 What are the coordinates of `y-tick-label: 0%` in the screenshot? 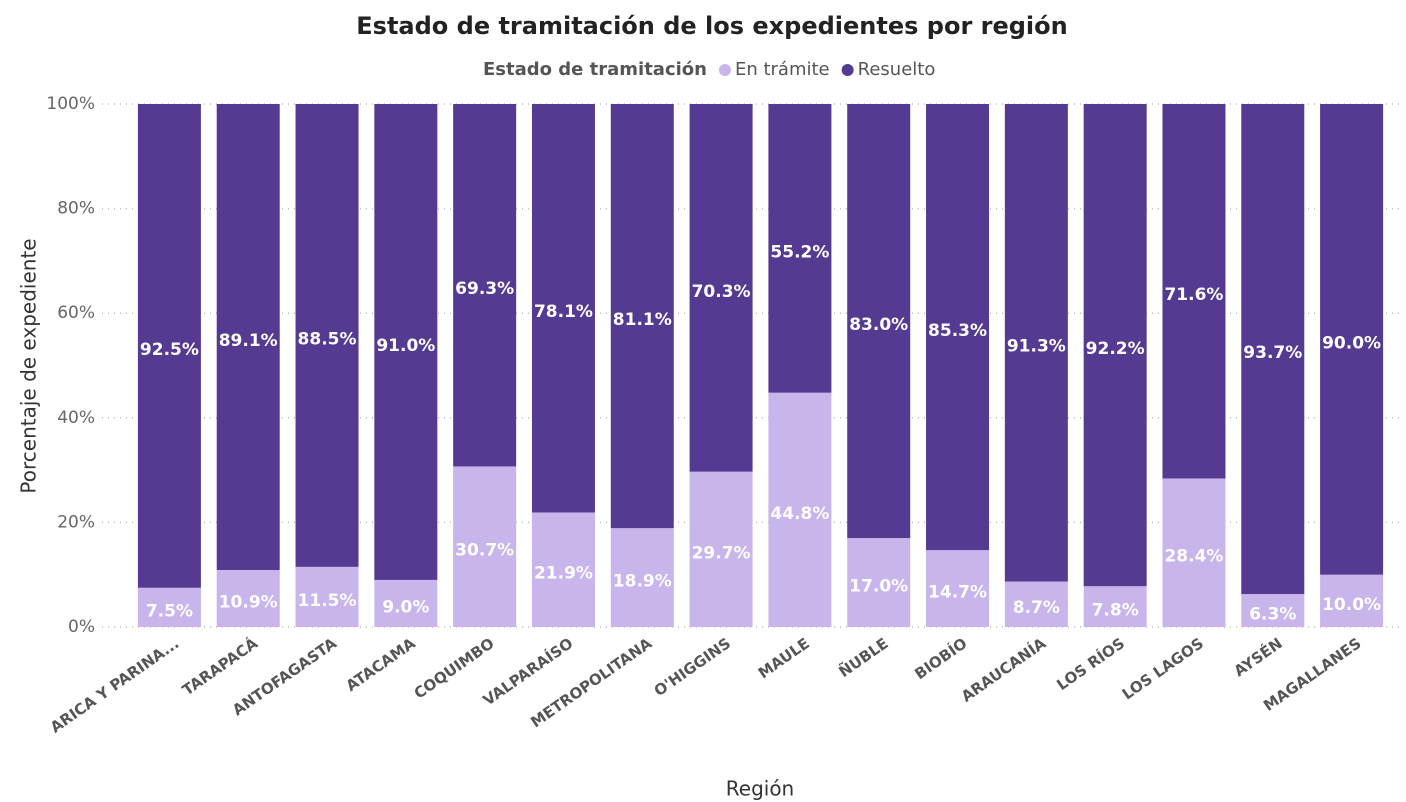 It's located at (81, 627).